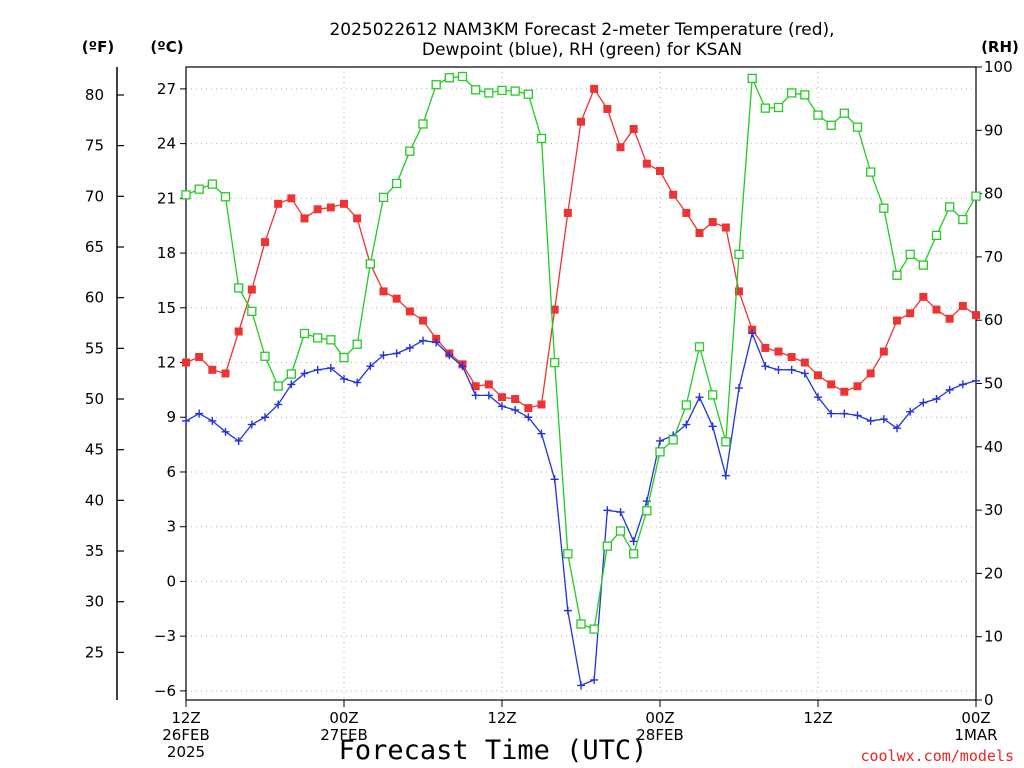 Image resolution: width=1024 pixels, height=768 pixels. What do you see at coordinates (94, 551) in the screenshot?
I see `fahrenheit-tick-label: 35` at bounding box center [94, 551].